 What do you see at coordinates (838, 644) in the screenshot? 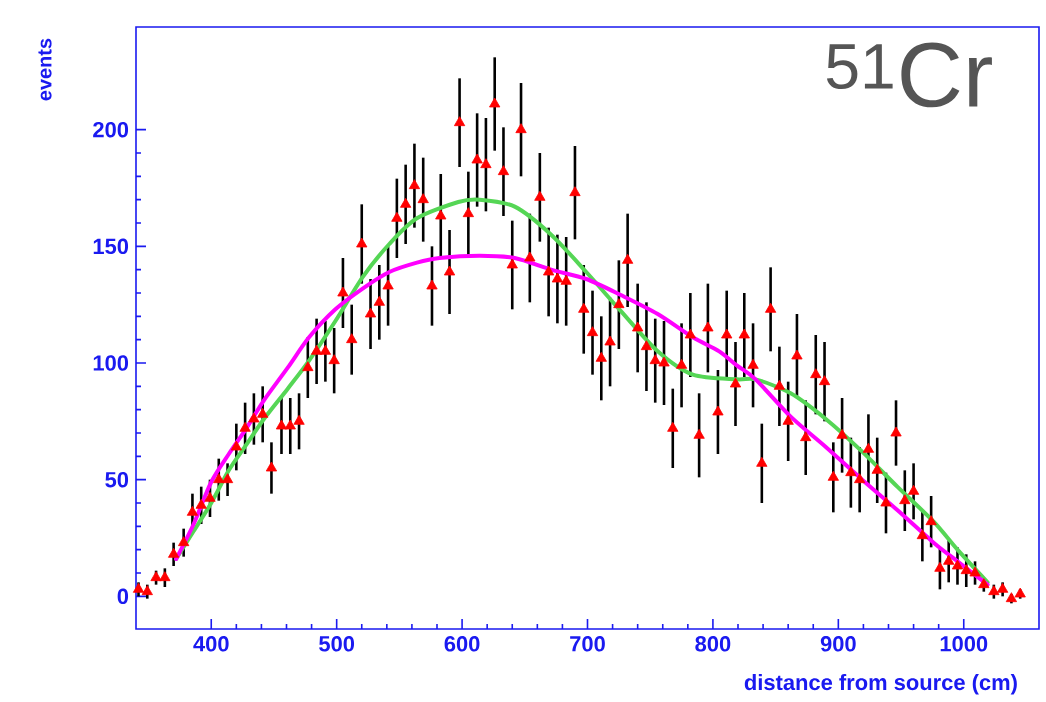
I see `x-tick-label: 900` at bounding box center [838, 644].